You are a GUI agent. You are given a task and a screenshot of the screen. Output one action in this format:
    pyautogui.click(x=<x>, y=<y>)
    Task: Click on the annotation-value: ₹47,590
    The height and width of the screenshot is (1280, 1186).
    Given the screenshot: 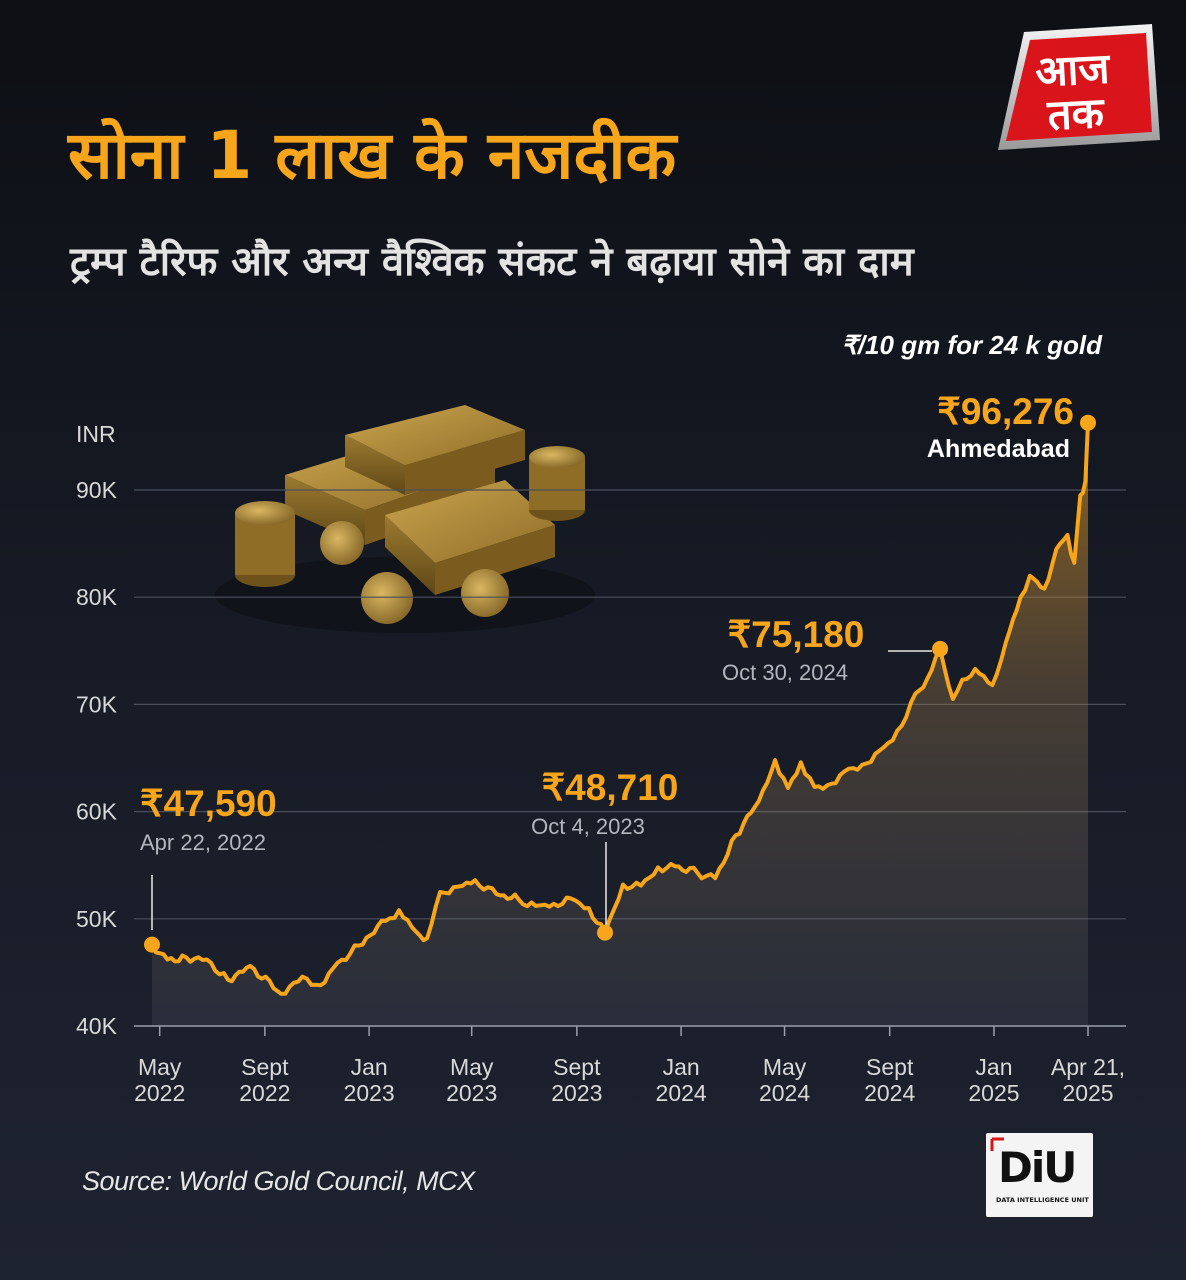 What is the action you would take?
    pyautogui.click(x=208, y=803)
    